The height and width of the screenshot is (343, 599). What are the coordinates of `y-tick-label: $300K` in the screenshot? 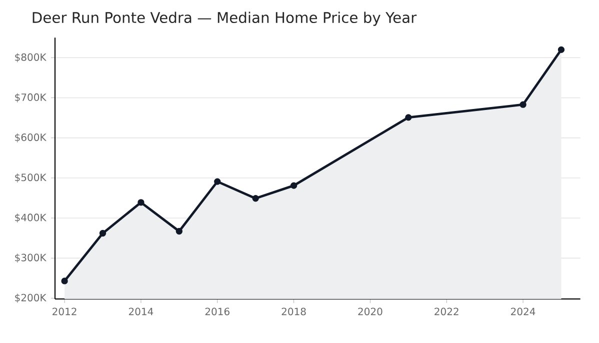 It's located at (30, 258).